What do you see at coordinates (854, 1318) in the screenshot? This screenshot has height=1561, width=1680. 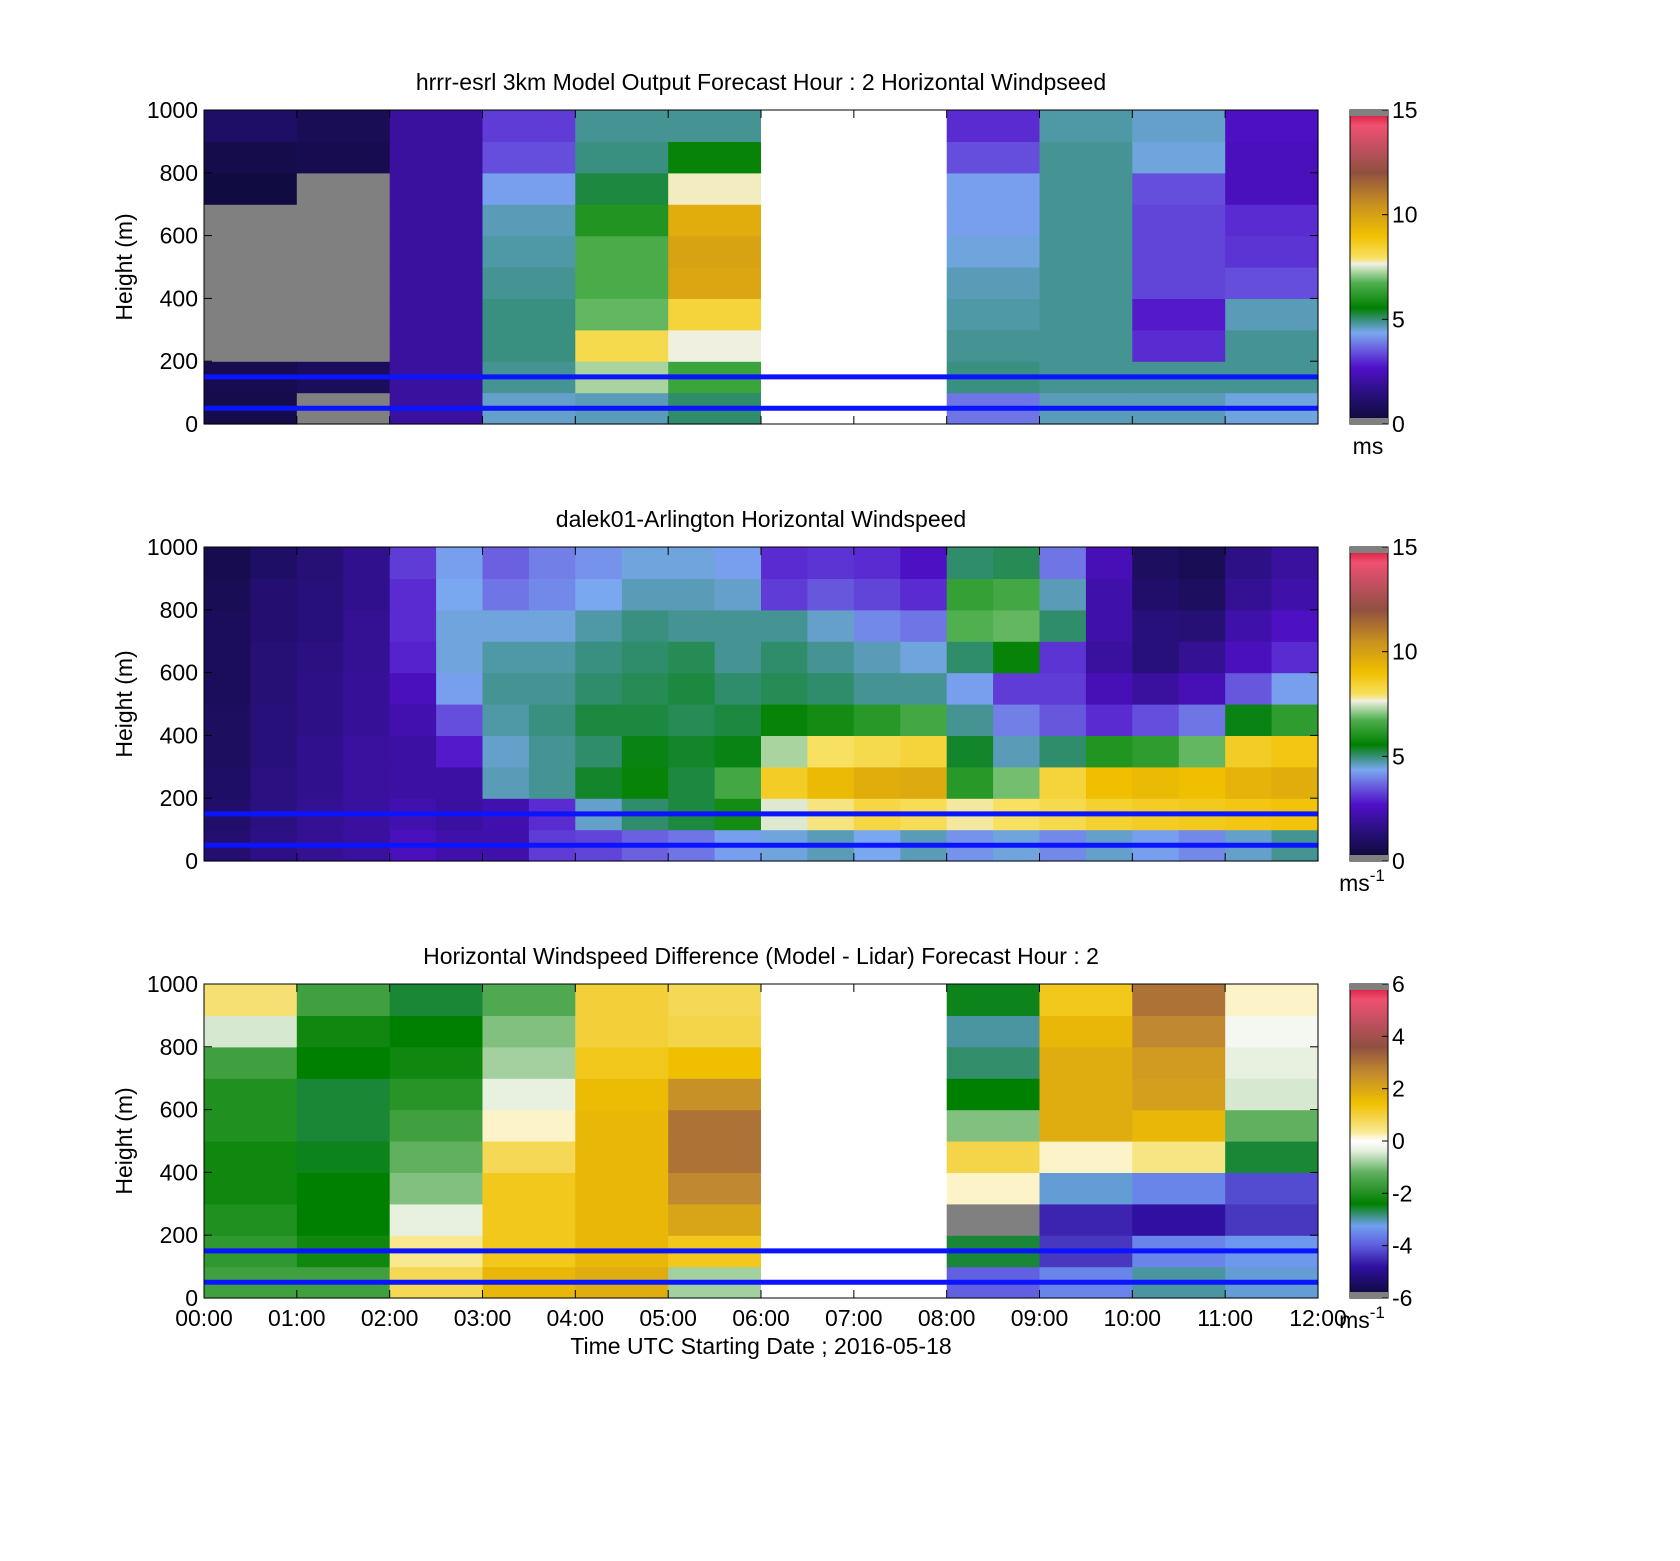 I see `x-tick-label: 07:00` at bounding box center [854, 1318].